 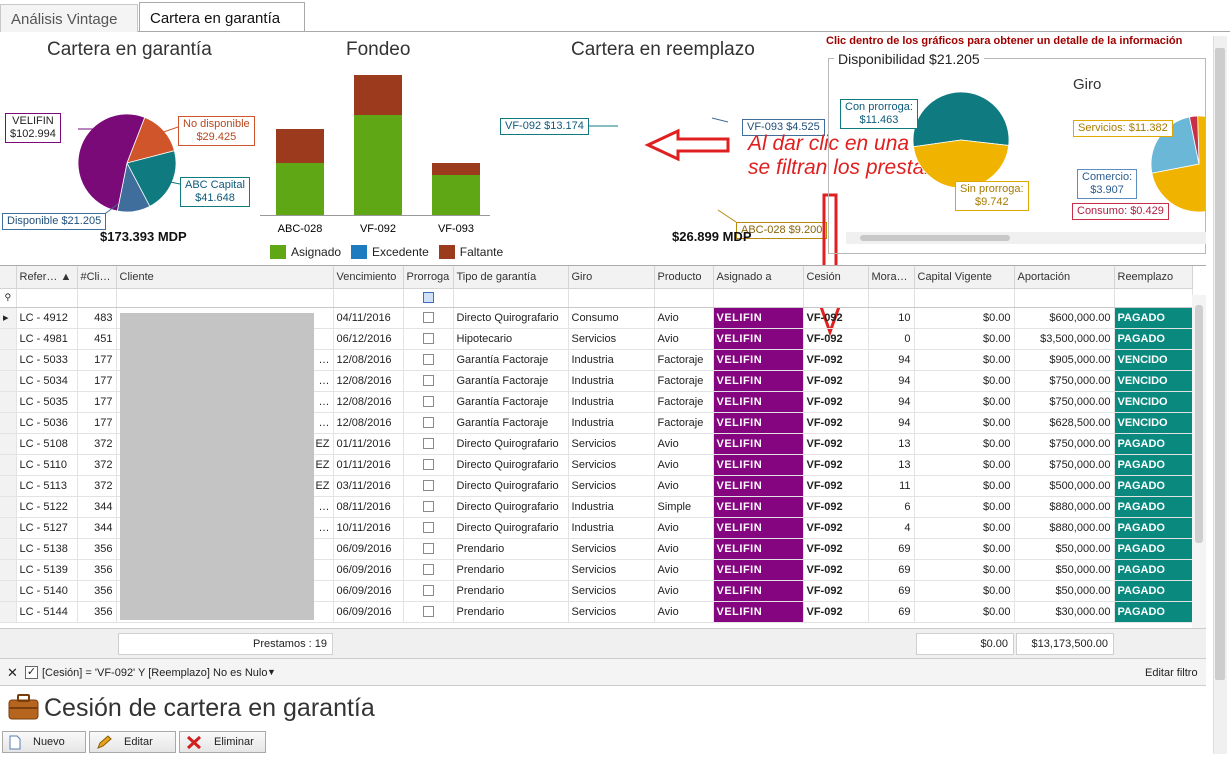 I want to click on grid-filter-row: ⚲, so click(x=596, y=298).